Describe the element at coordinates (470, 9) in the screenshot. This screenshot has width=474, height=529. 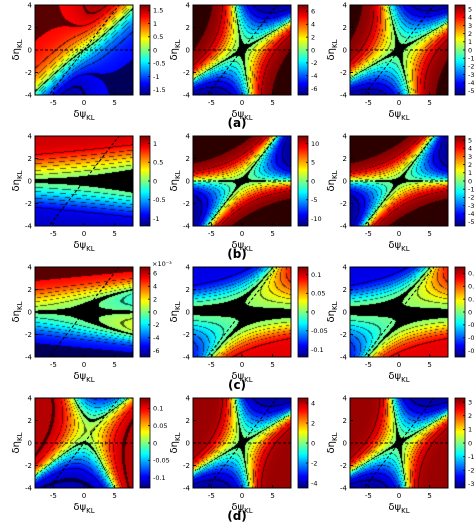
I see `colorbar-tick-label: 5` at that location.